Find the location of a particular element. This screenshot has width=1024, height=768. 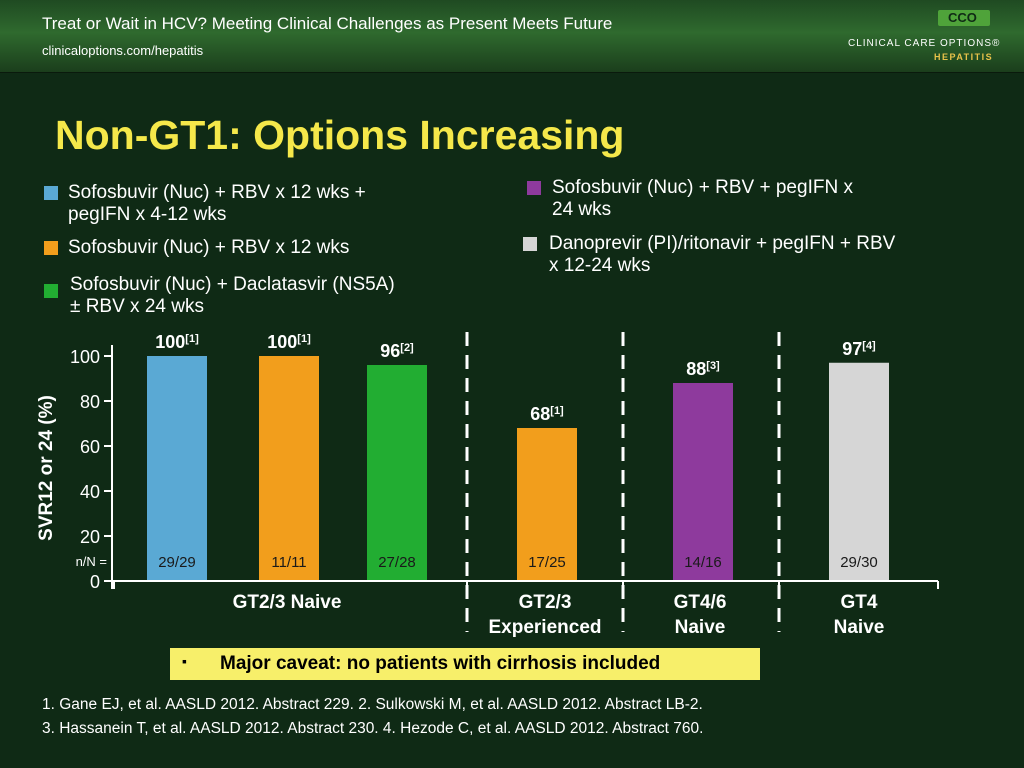

logo-text: CLINICAL CARE OPTIONS® is located at coordinates (924, 43).